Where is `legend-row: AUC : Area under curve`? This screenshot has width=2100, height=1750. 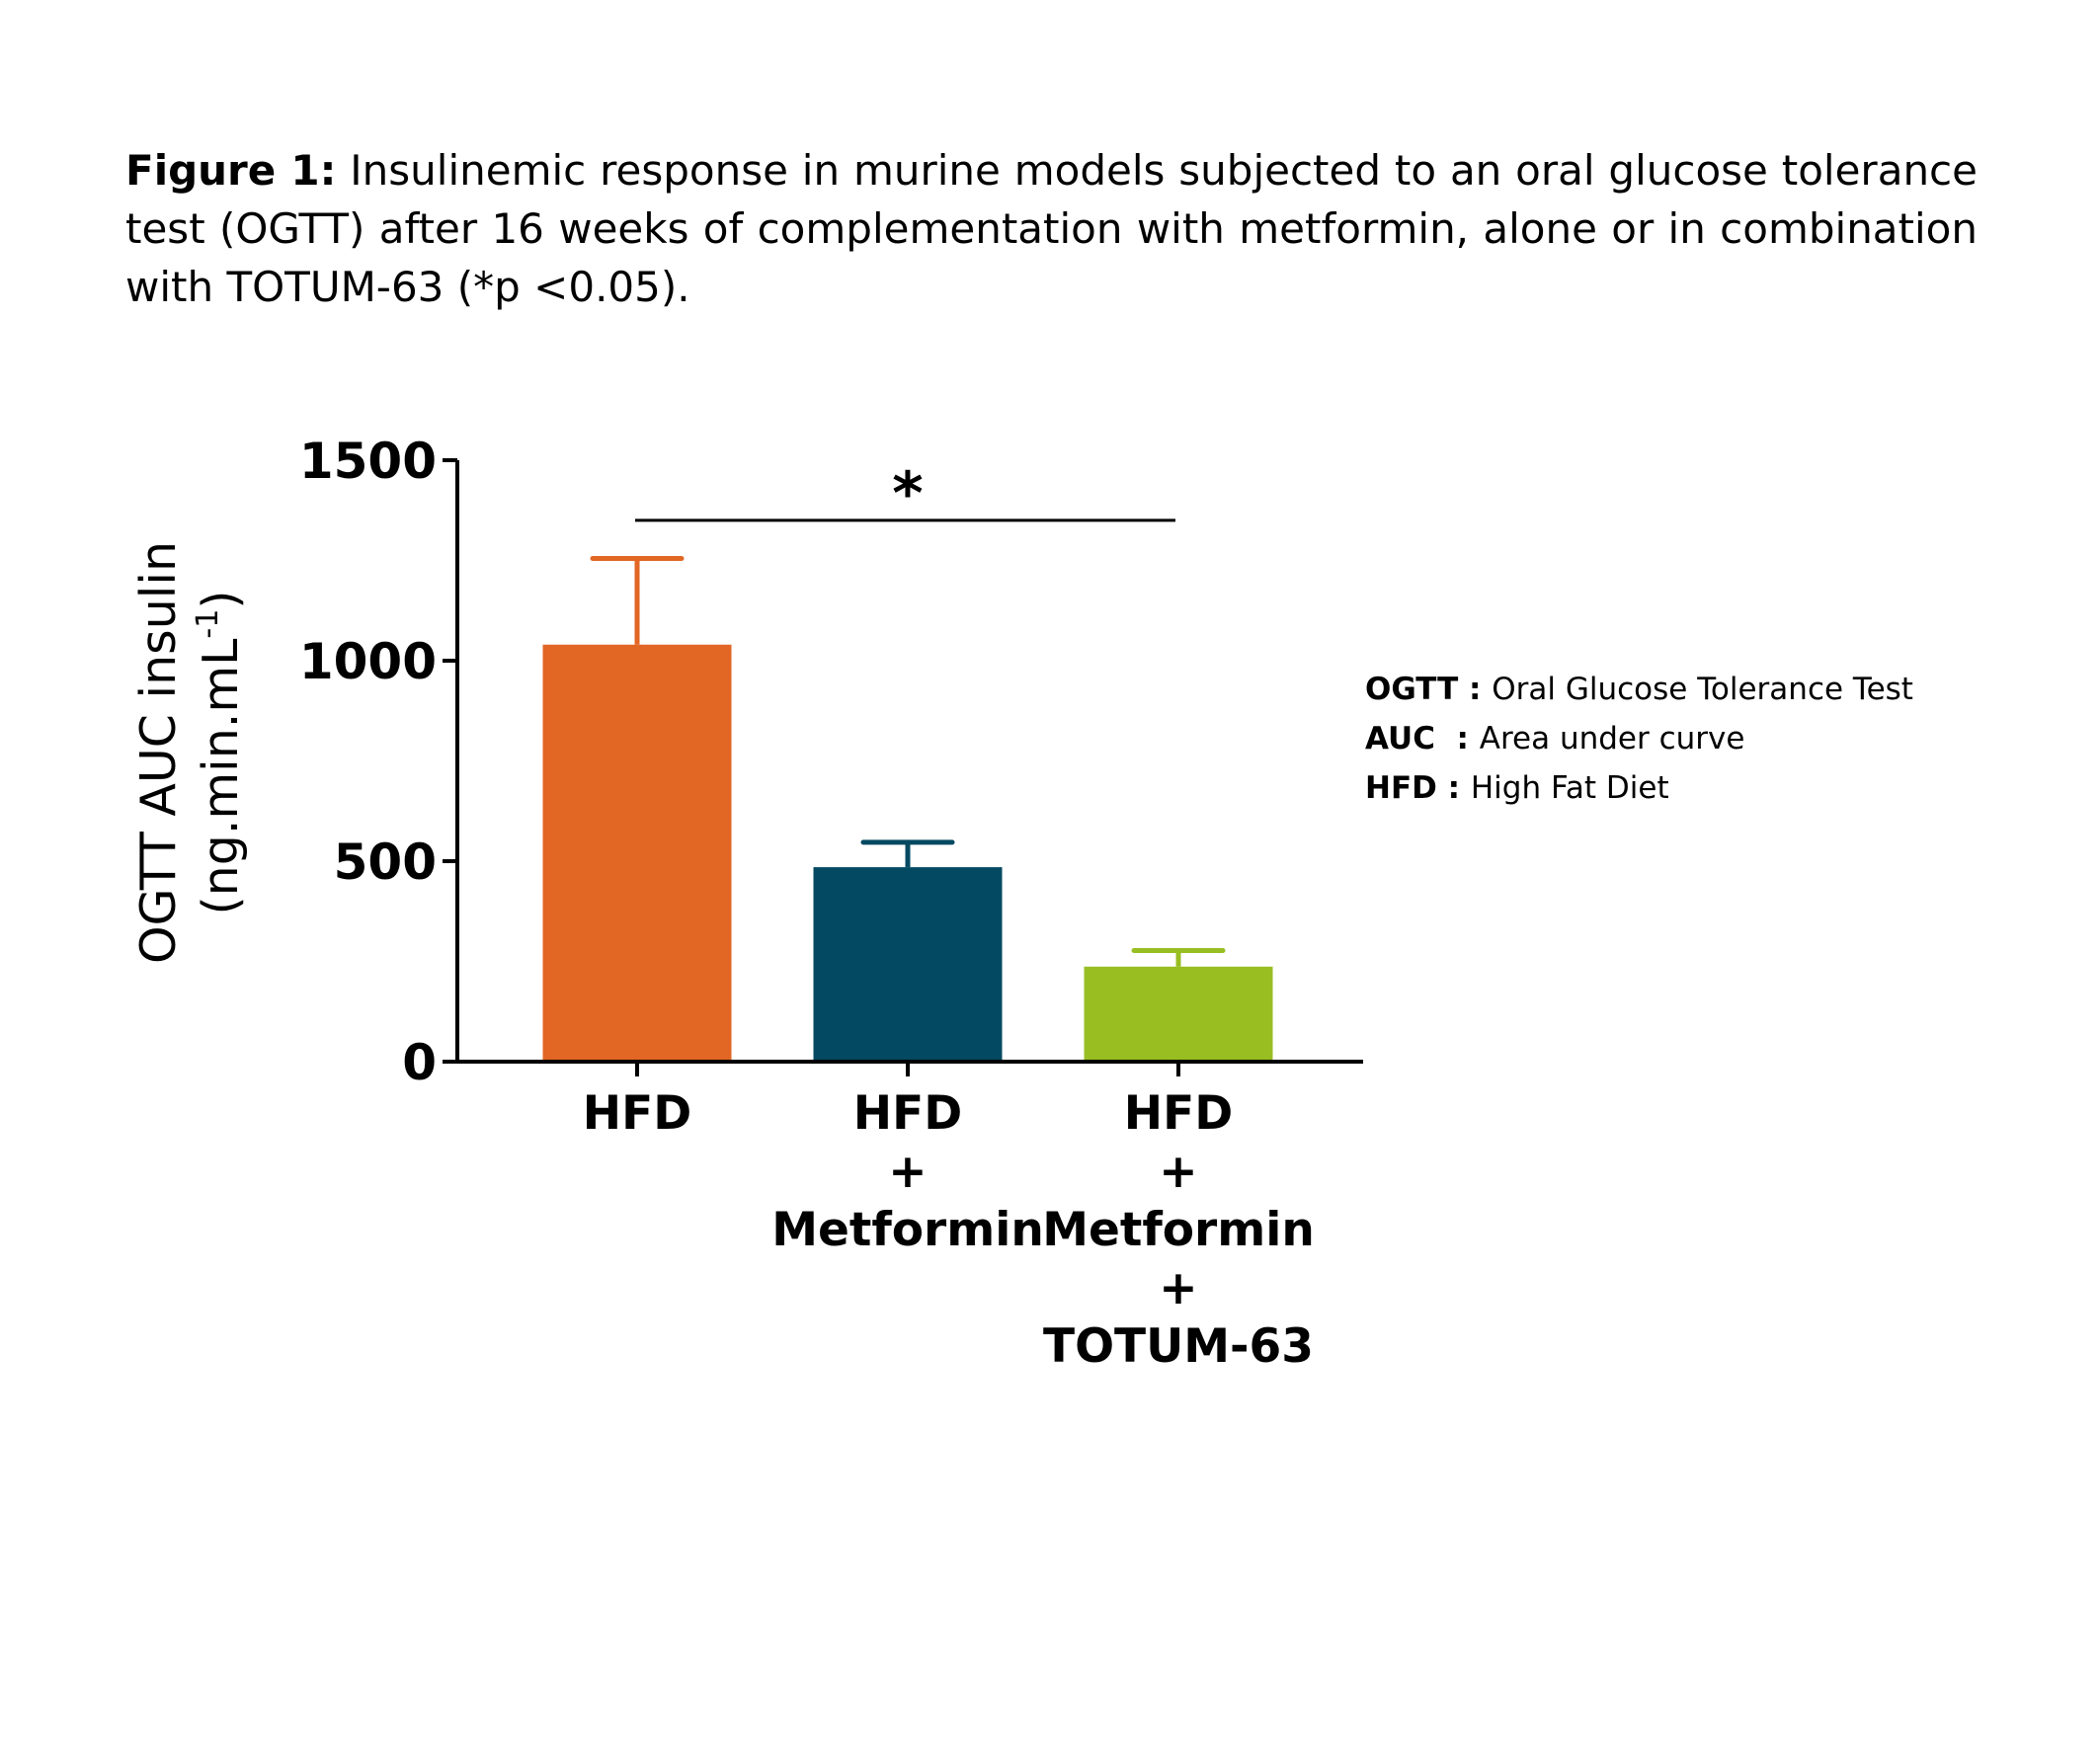
legend-row: AUC : Area under curve is located at coordinates (1639, 739).